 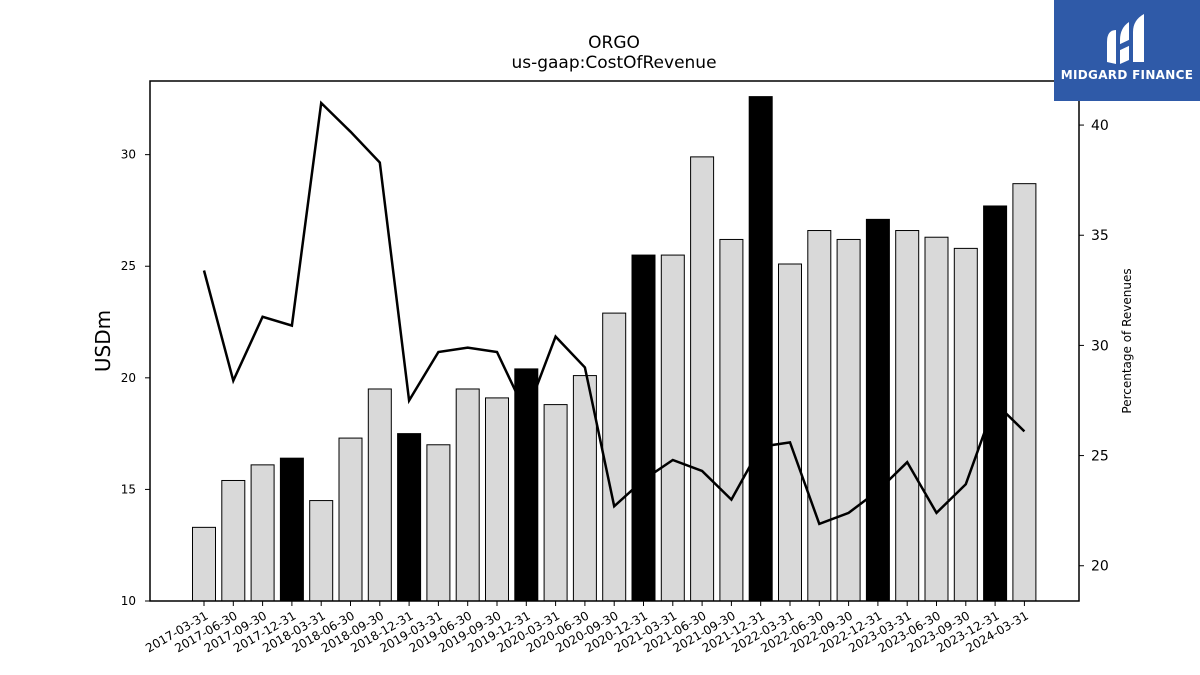 I want to click on y2tick-label-25: 25, so click(x=1100, y=457).